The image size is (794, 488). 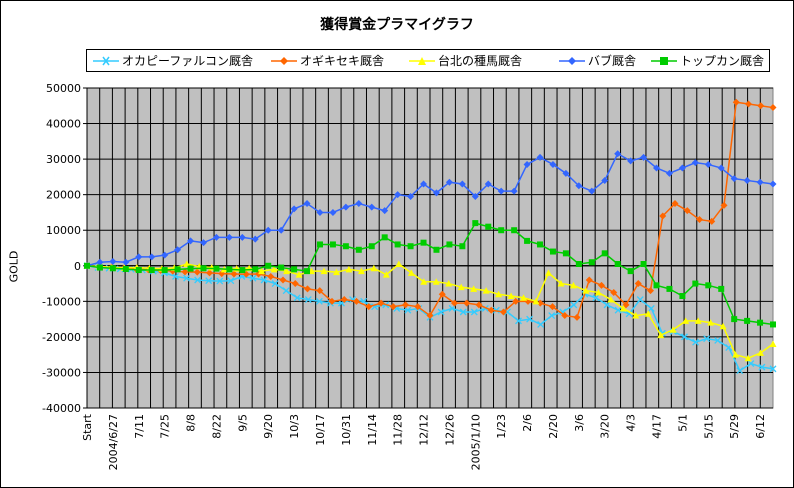 I want to click on legend-item-ogi: オギキセキ厩舎, so click(x=327, y=60).